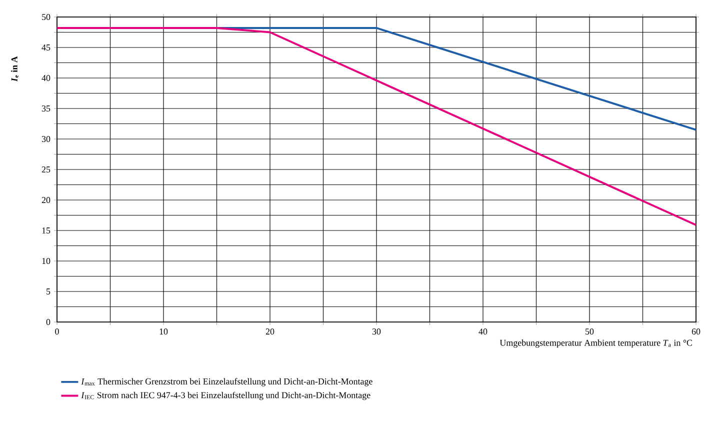 This screenshot has height=426, width=705. Describe the element at coordinates (46, 200) in the screenshot. I see `y-tick-label: 20` at that location.